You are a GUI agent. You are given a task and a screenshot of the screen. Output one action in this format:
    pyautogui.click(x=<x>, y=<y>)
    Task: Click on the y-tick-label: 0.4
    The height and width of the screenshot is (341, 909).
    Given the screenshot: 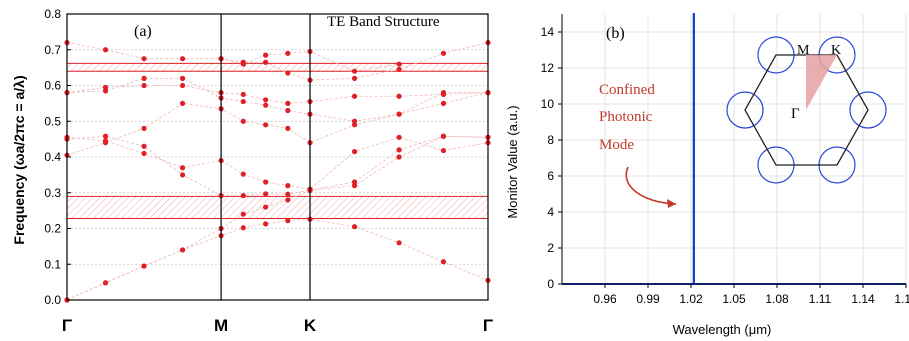 What is the action you would take?
    pyautogui.click(x=52, y=157)
    